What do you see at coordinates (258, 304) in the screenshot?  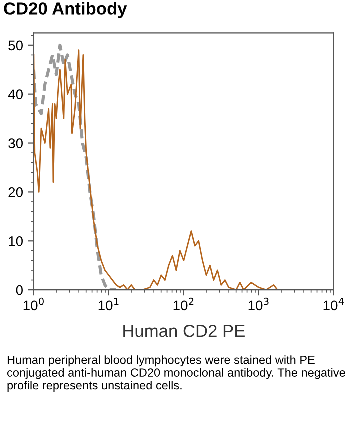 I see `x-tick-label: 10$^{3}$` at bounding box center [258, 304].